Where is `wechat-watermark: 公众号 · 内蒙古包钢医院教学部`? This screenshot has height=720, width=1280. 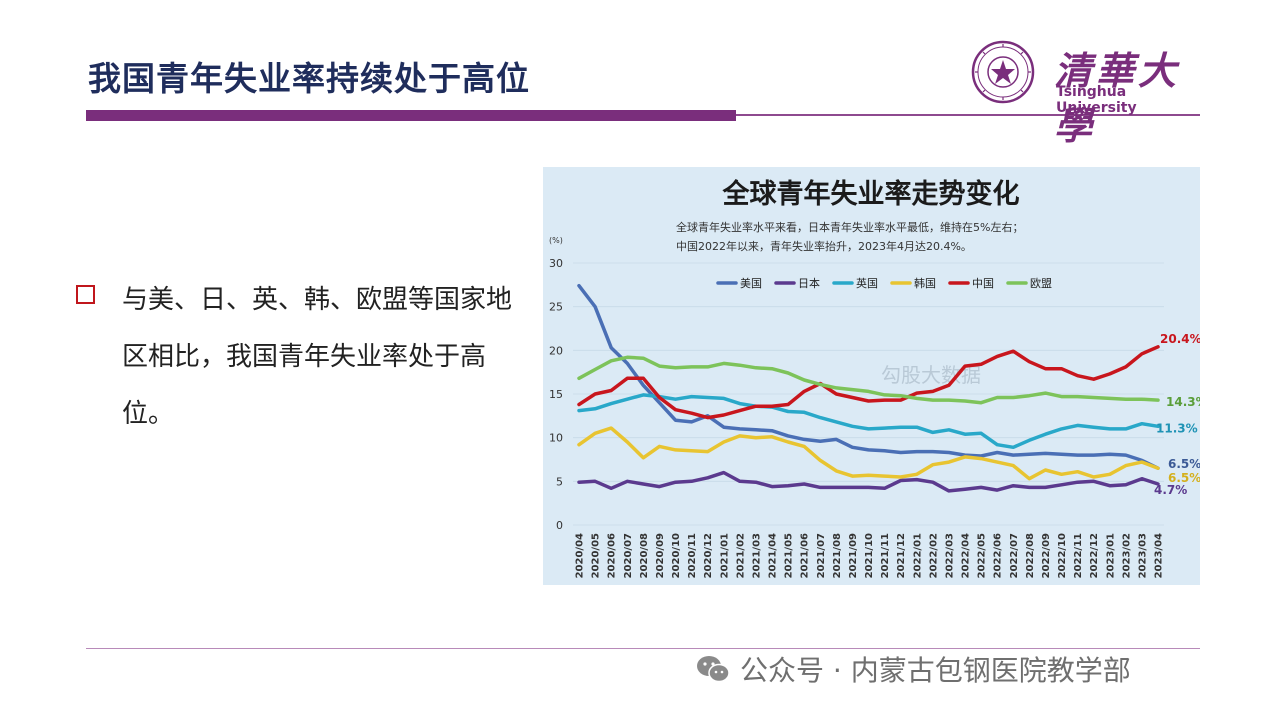 wechat-watermark: 公众号 · 内蒙古包钢医院教学部 is located at coordinates (913, 669).